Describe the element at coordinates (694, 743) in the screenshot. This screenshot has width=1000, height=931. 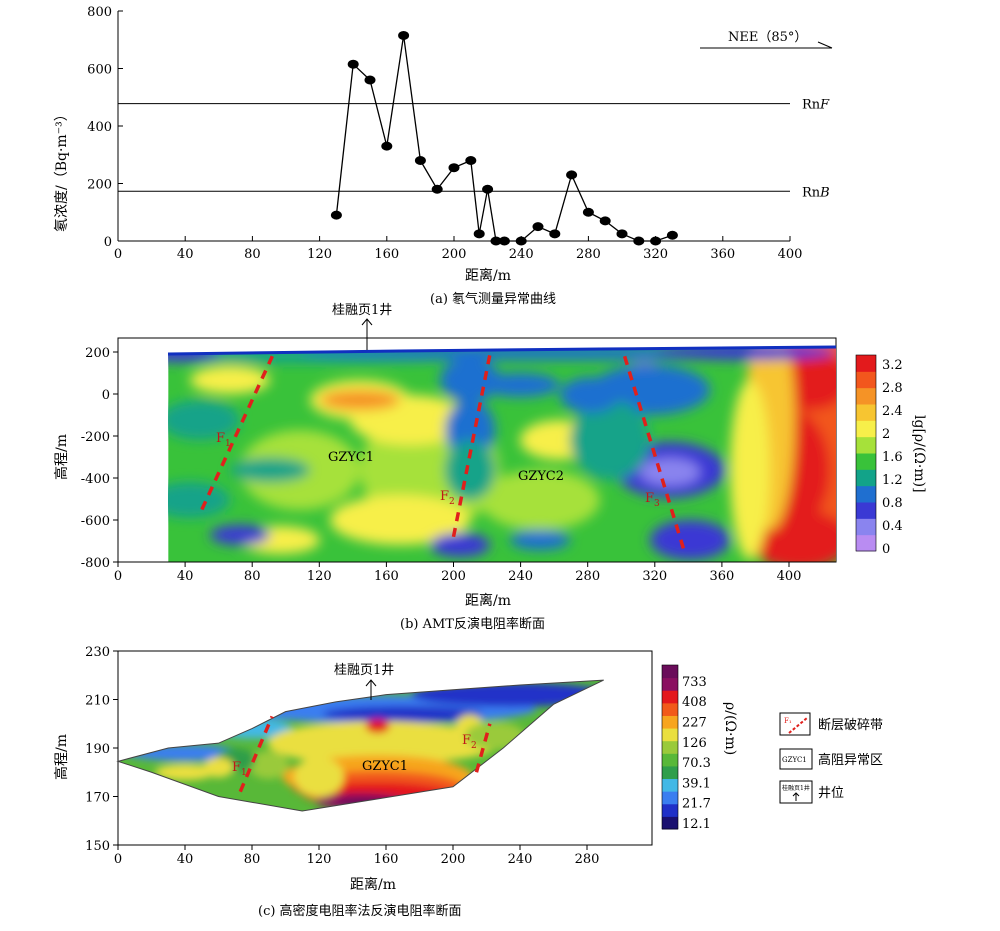
I see `colorbar-tick-label: 126` at that location.